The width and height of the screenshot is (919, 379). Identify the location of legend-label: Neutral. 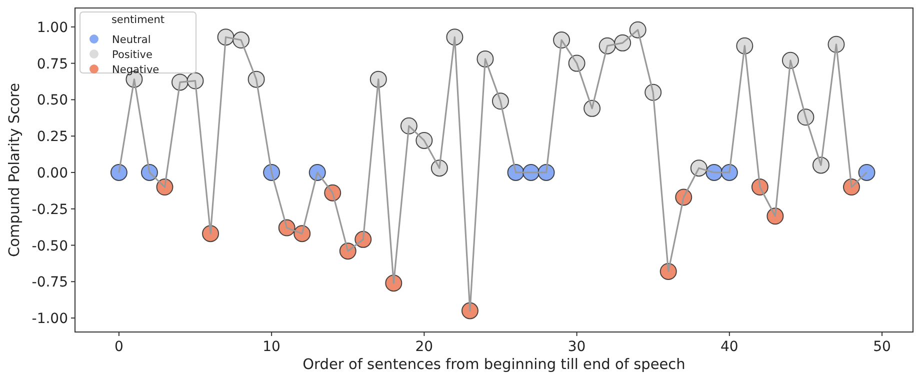
(131, 40).